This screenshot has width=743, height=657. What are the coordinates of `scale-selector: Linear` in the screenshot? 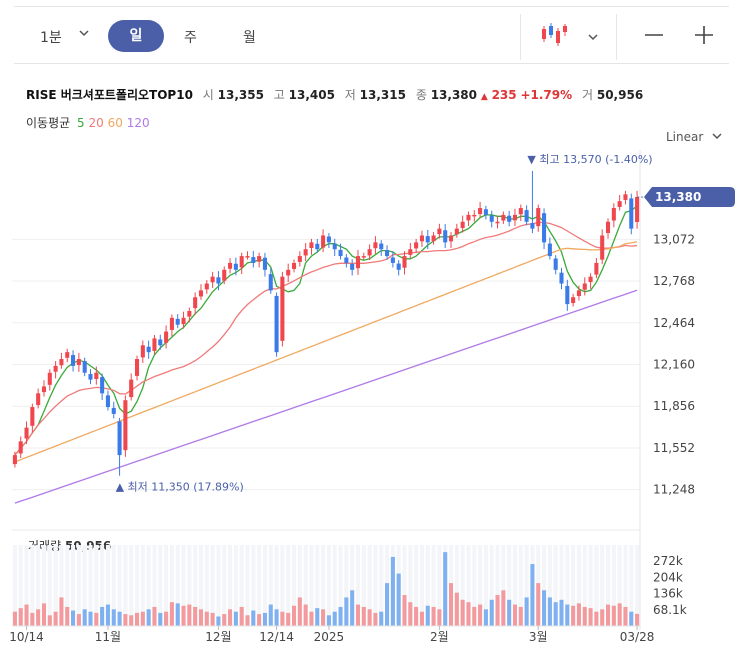 It's located at (694, 137).